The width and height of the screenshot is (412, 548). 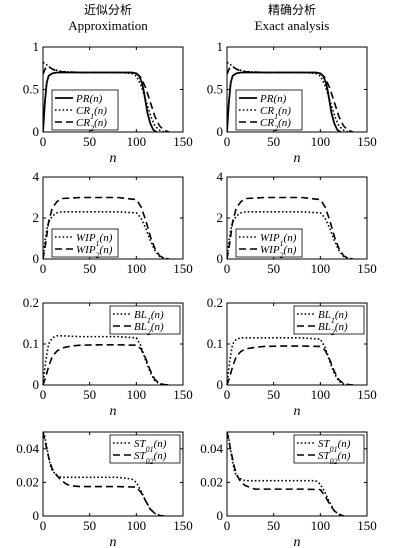 I want to click on y-tick-label: 0.2, so click(x=31, y=302).